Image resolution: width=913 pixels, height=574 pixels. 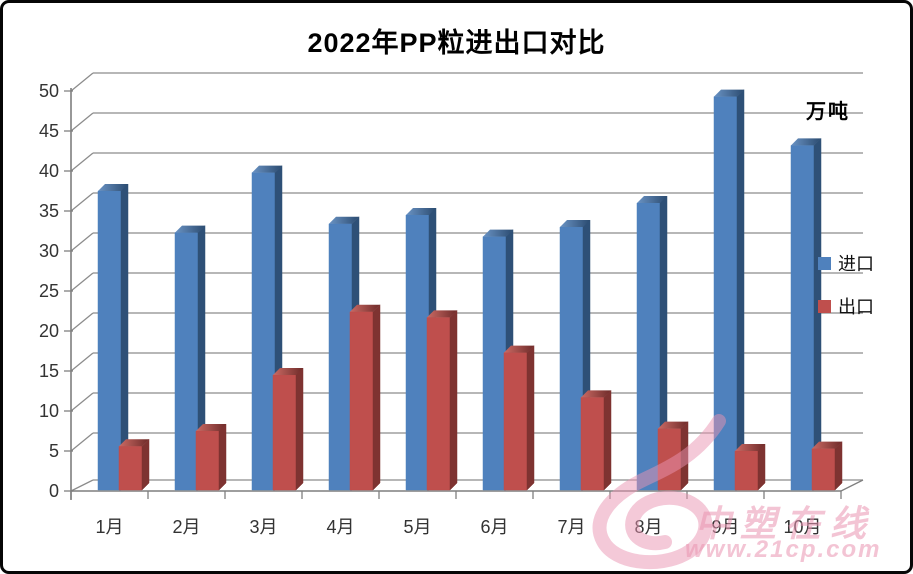 What do you see at coordinates (365, 308) in the screenshot?
I see `bar-export-4月-top` at bounding box center [365, 308].